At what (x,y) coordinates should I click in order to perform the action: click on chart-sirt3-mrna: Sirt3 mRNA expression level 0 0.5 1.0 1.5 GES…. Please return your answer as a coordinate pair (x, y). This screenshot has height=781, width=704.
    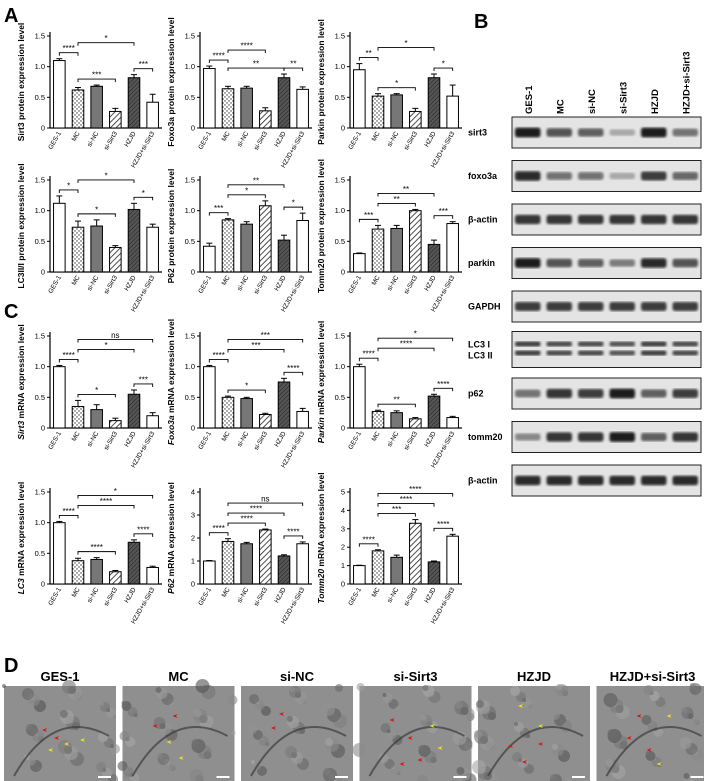
    Looking at the image, I should click on (89, 396).